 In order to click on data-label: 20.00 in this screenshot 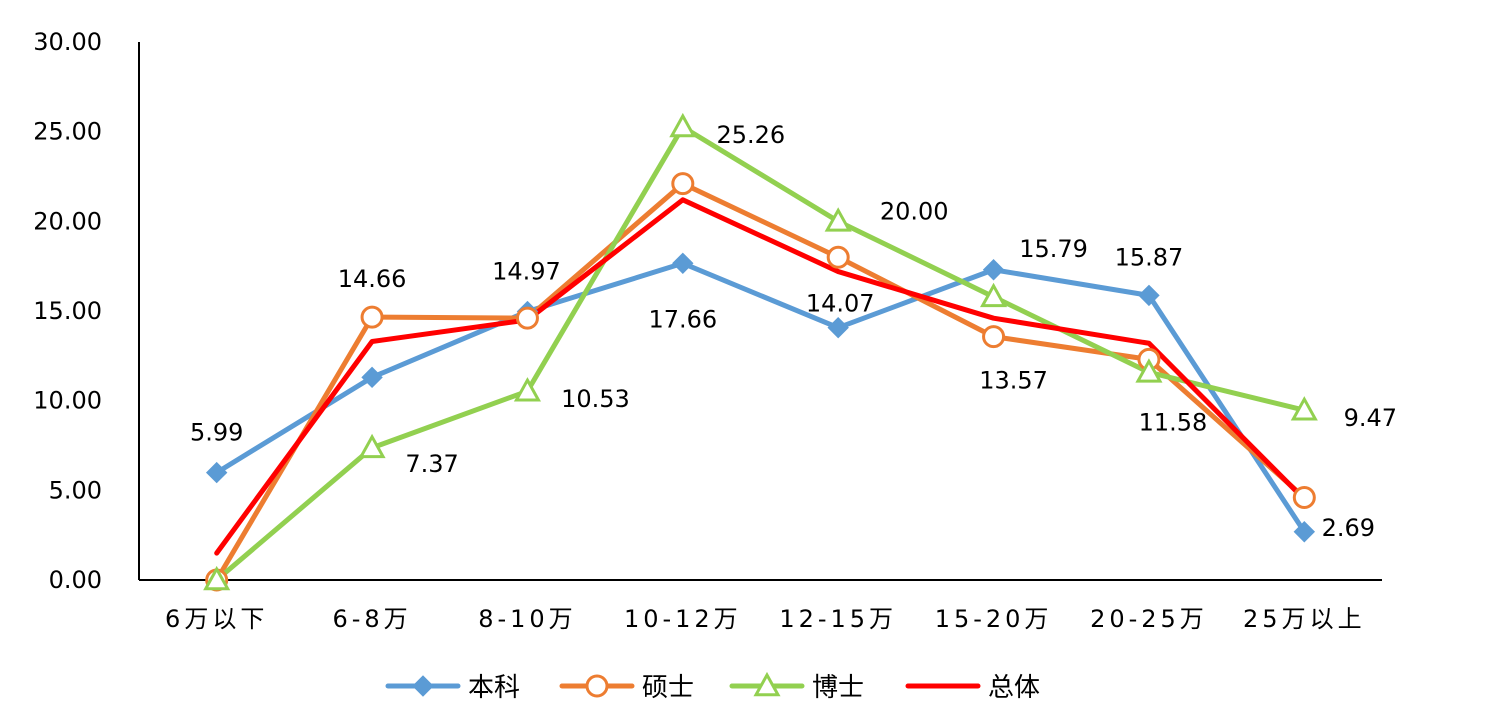, I will do `click(914, 211)`.